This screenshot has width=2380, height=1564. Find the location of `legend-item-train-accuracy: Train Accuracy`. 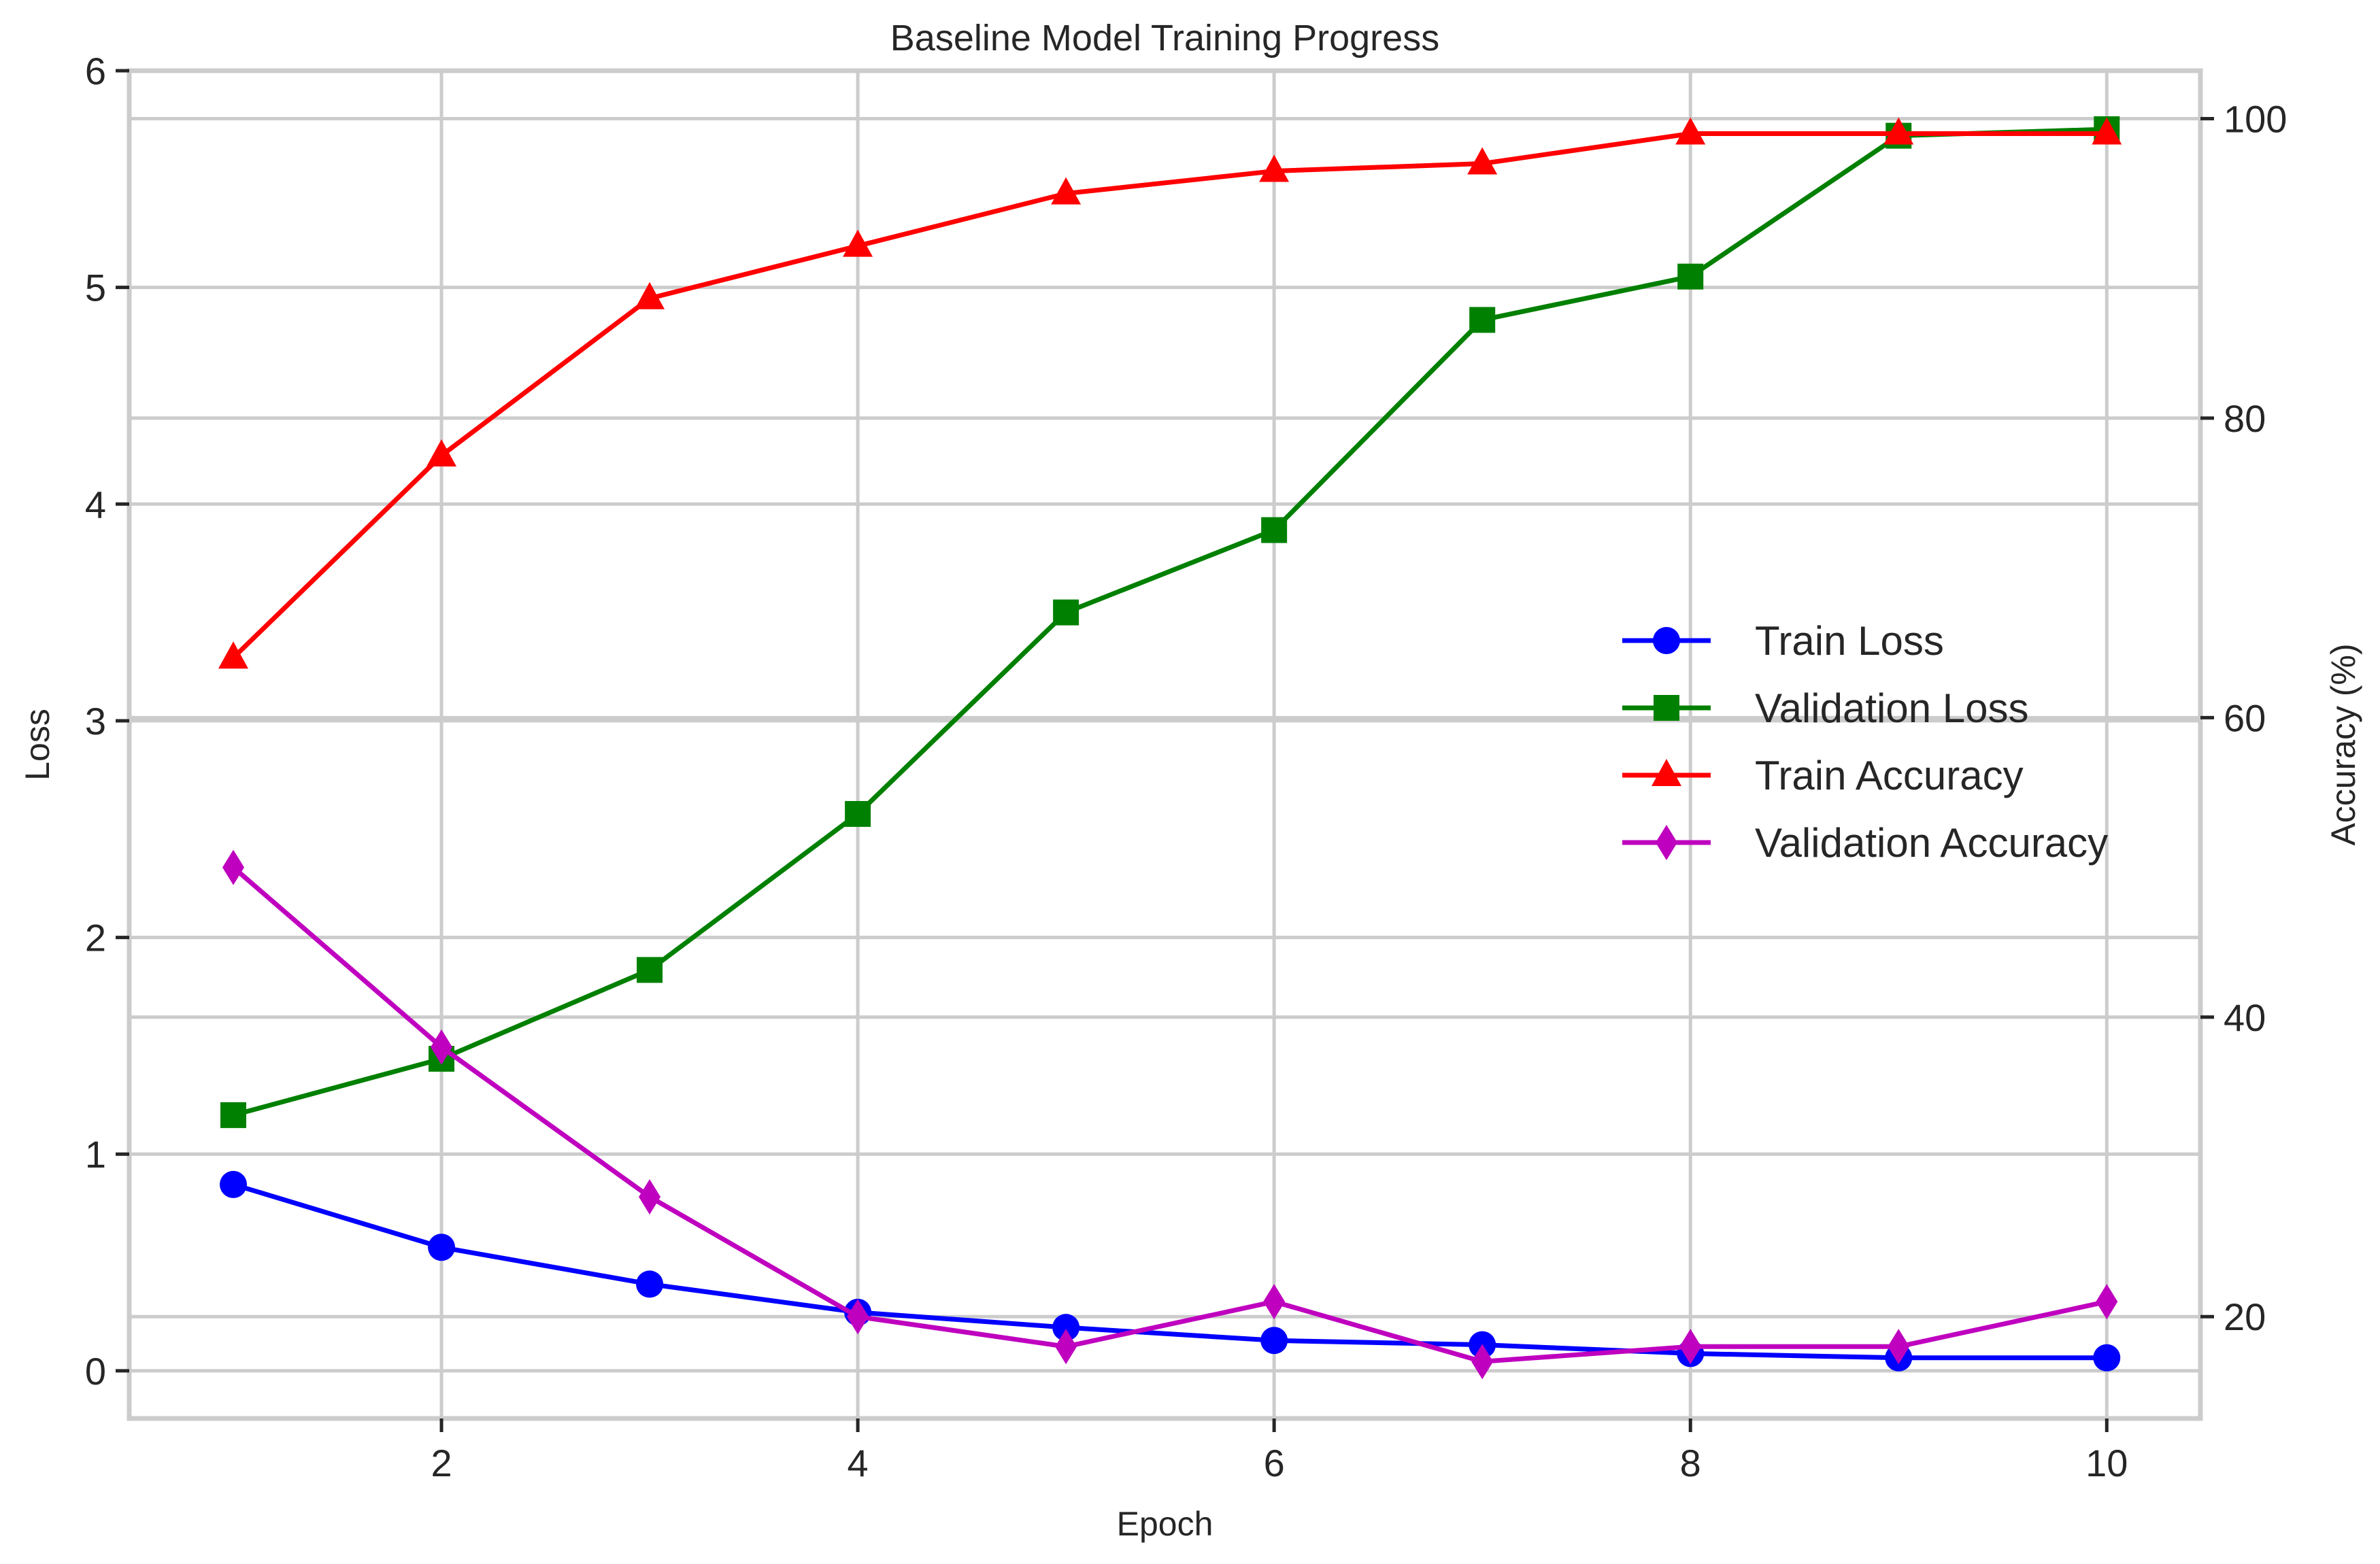

legend-item-train-accuracy: Train Accuracy is located at coordinates (1823, 776).